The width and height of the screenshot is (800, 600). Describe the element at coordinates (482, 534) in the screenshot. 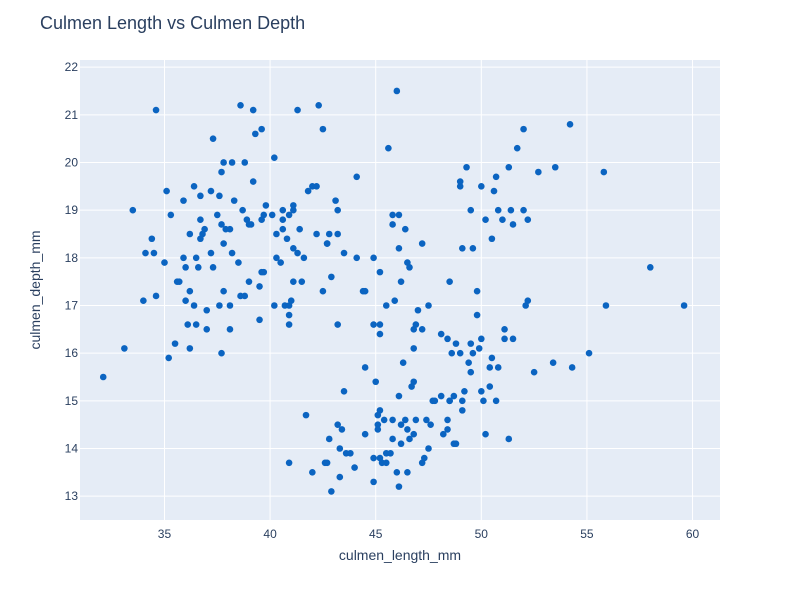

I see `x-tick-label-3: 50` at that location.